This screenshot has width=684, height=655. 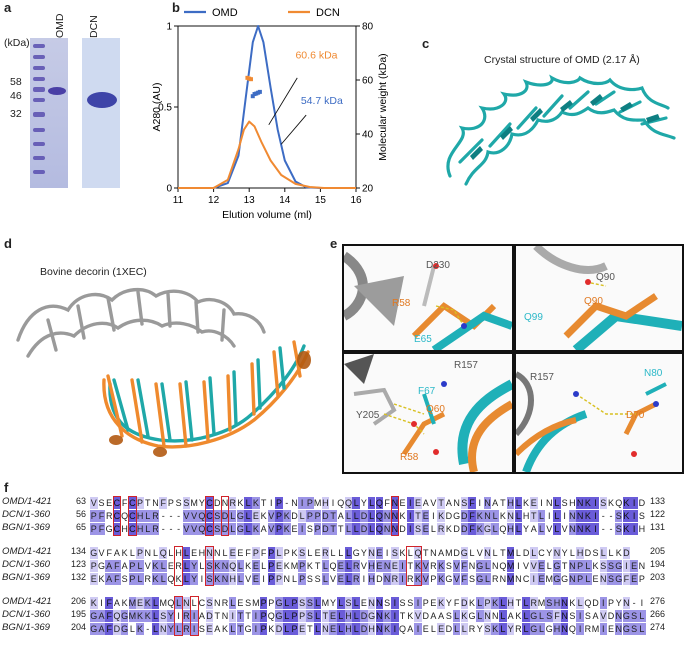 What do you see at coordinates (316, 55) in the screenshot?
I see `annotation-dcn-mw: 60.6 kDa` at bounding box center [316, 55].